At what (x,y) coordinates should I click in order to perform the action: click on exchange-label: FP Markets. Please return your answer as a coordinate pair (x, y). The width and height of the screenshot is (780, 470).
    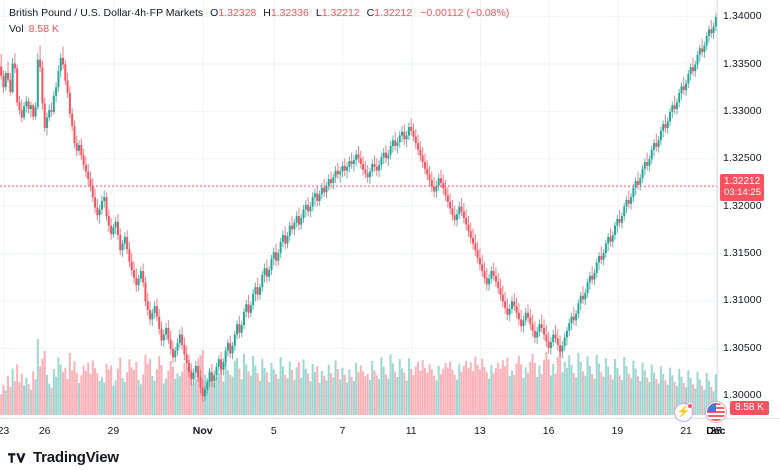
    Looking at the image, I should click on (176, 13).